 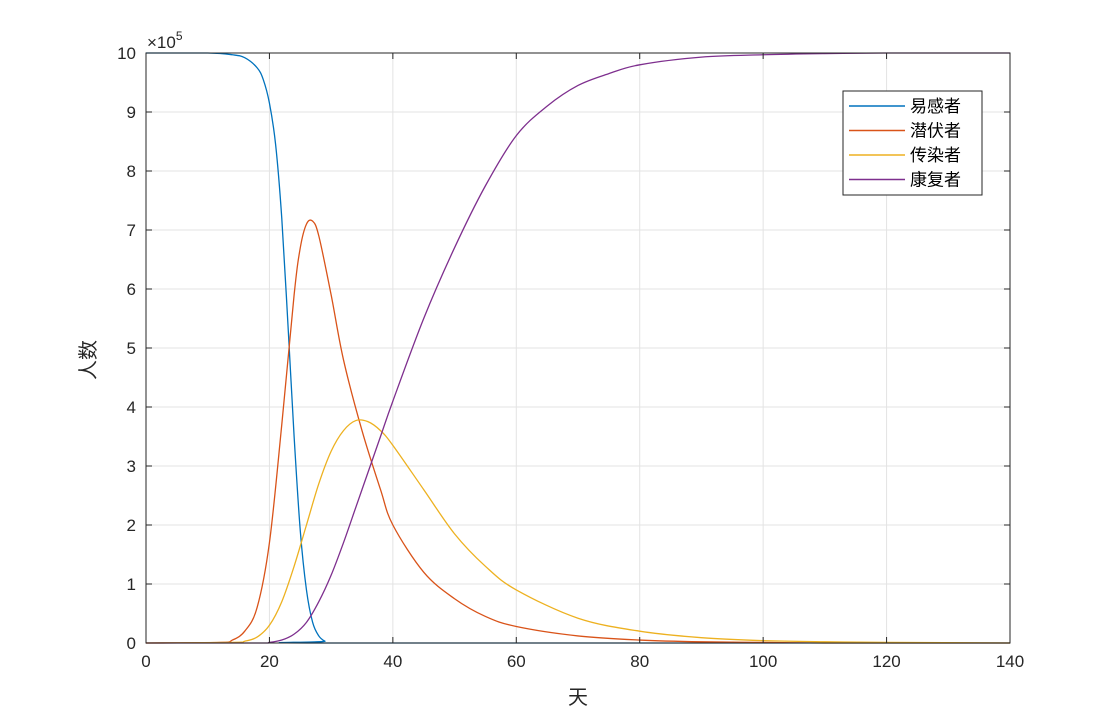 What do you see at coordinates (131, 289) in the screenshot?
I see `y-tick-label: 6` at bounding box center [131, 289].